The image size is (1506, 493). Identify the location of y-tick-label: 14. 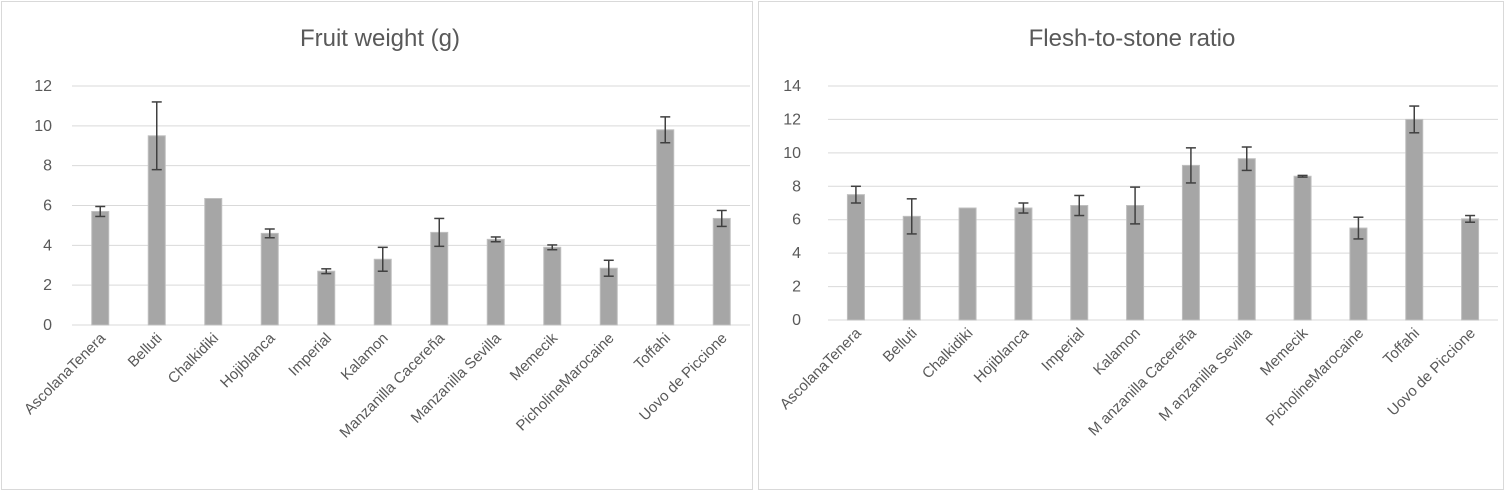
(792, 86).